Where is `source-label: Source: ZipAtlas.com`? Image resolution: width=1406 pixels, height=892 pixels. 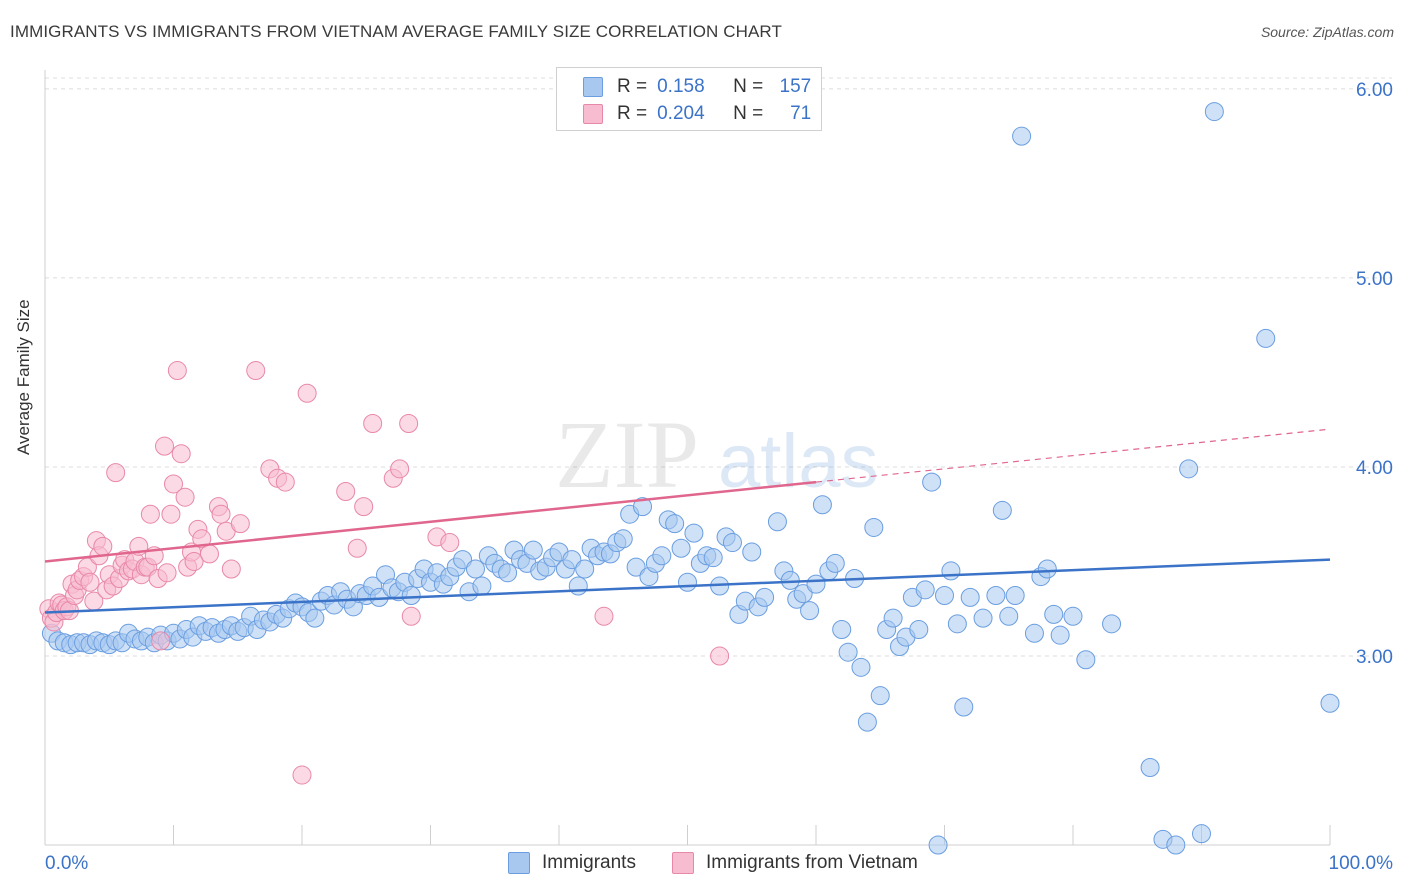
source-label: Source: ZipAtlas.com is located at coordinates (1327, 32).